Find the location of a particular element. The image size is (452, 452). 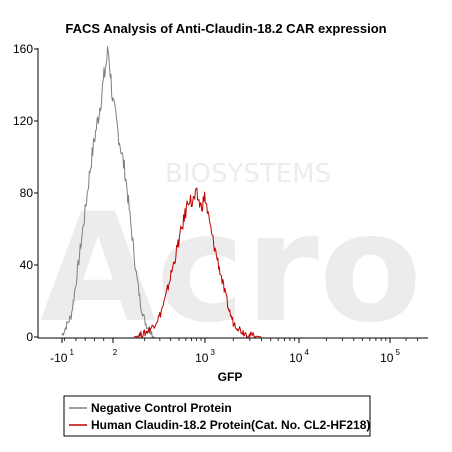

y-tick-label: 160 is located at coordinates (23, 49).